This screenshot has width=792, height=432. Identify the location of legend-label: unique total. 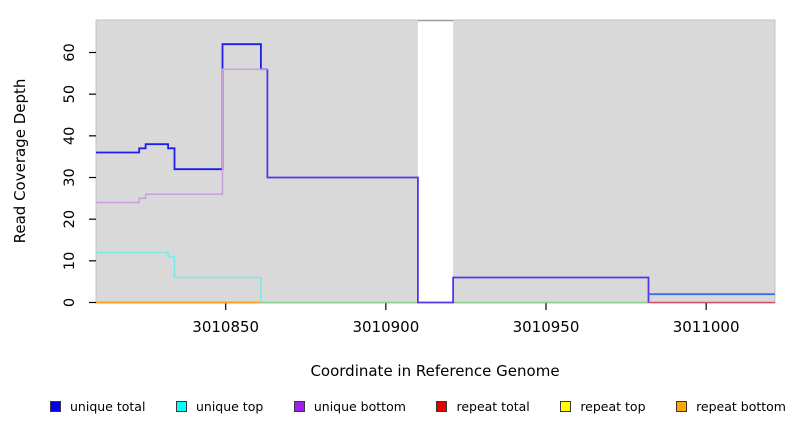
(108, 406).